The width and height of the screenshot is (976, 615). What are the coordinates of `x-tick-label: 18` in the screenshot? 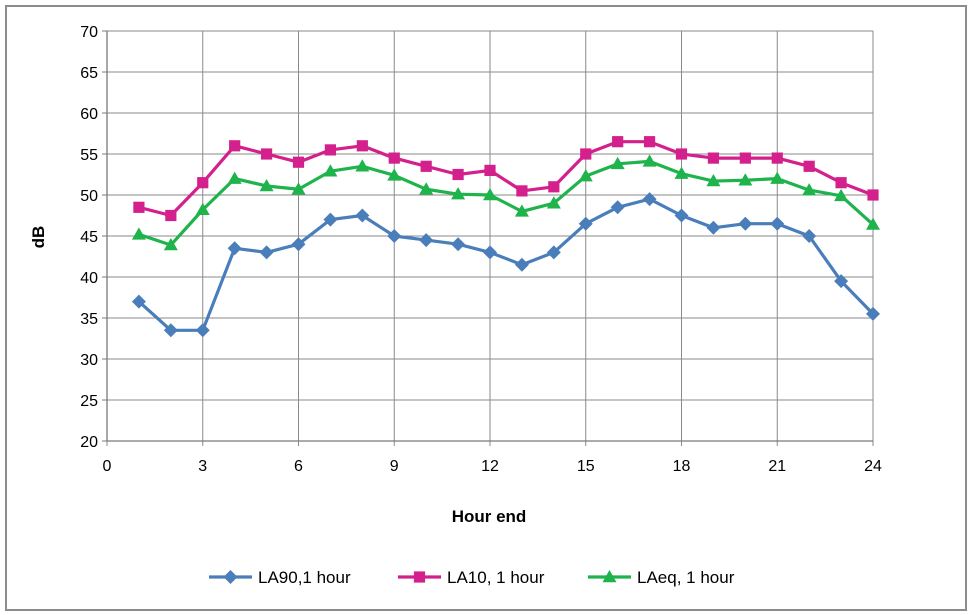 It's located at (682, 466).